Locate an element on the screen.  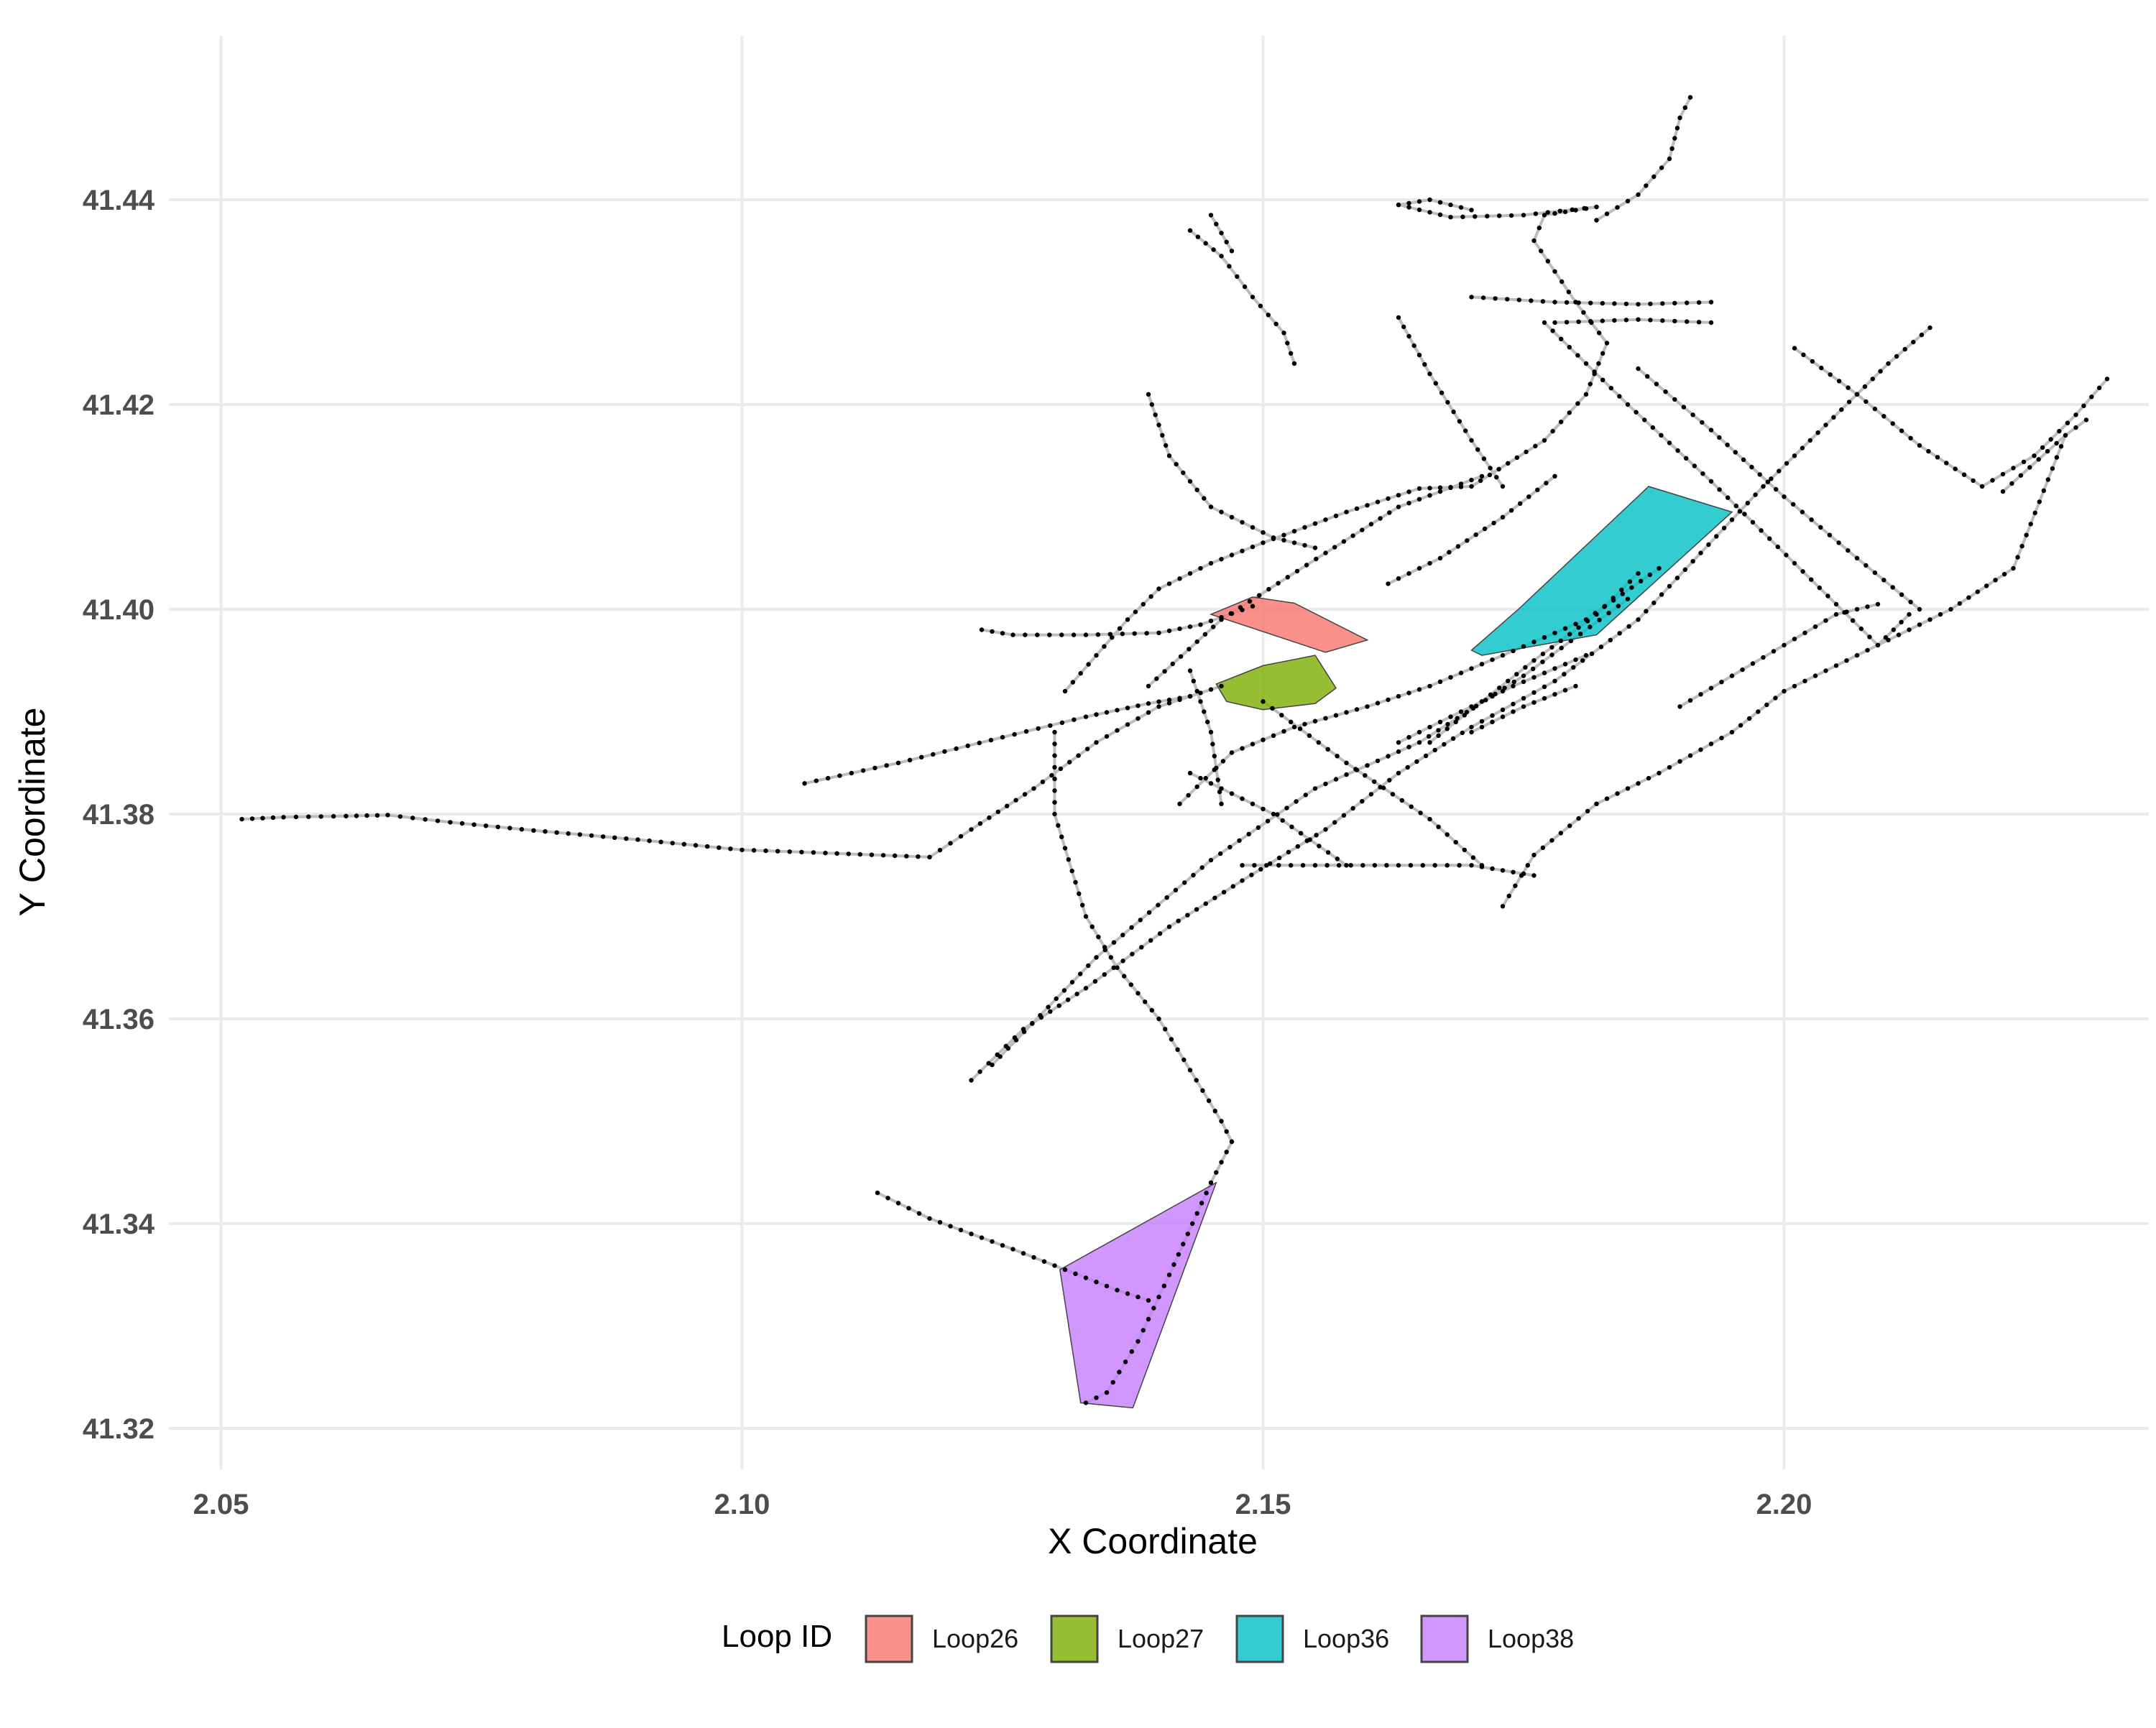
x-tick-label: 2.20 is located at coordinates (1784, 1504).